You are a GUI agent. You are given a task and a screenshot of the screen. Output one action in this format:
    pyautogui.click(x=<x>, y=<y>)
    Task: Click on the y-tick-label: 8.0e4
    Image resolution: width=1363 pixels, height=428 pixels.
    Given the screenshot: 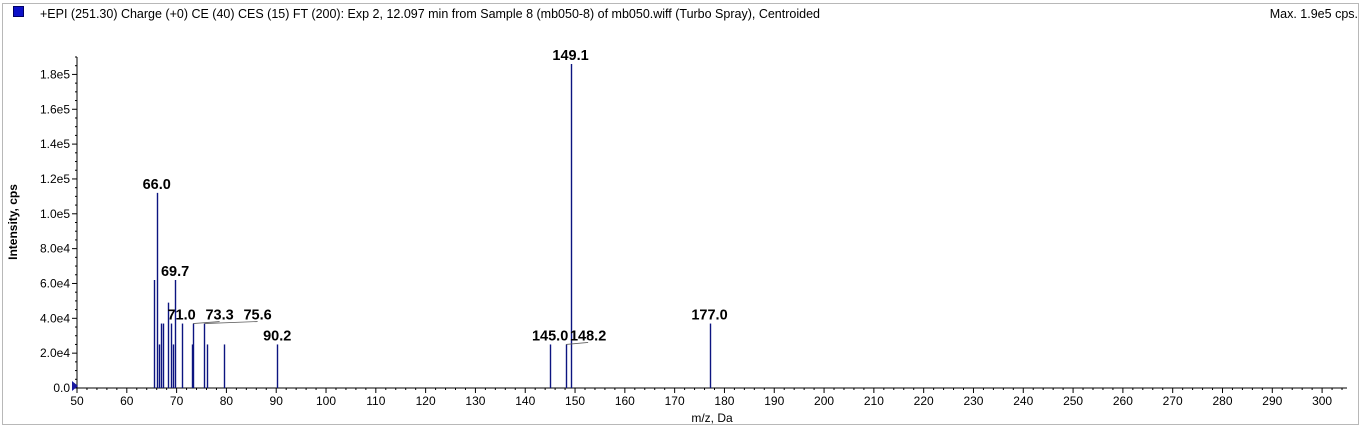 What is the action you would take?
    pyautogui.click(x=55, y=249)
    